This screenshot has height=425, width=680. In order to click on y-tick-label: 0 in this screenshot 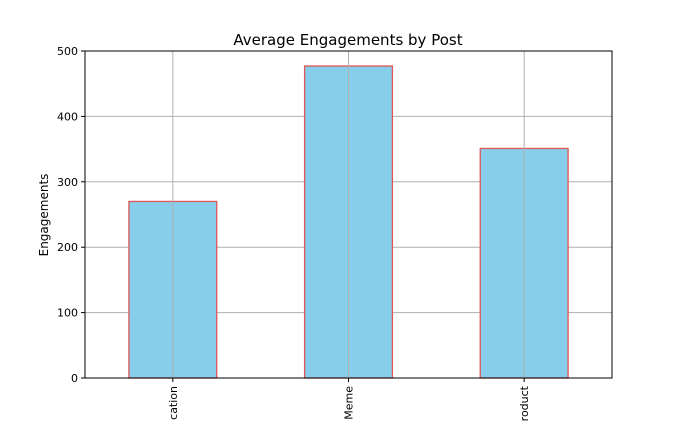, I will do `click(74, 378)`.